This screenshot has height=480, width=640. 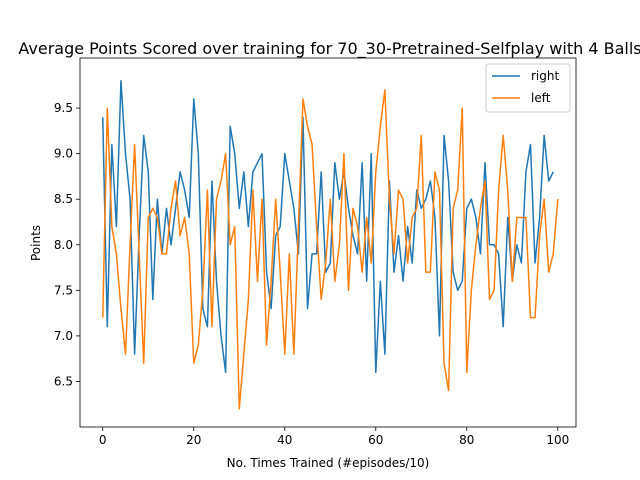 What do you see at coordinates (63, 199) in the screenshot?
I see `y-tick-label: 8.5` at bounding box center [63, 199].